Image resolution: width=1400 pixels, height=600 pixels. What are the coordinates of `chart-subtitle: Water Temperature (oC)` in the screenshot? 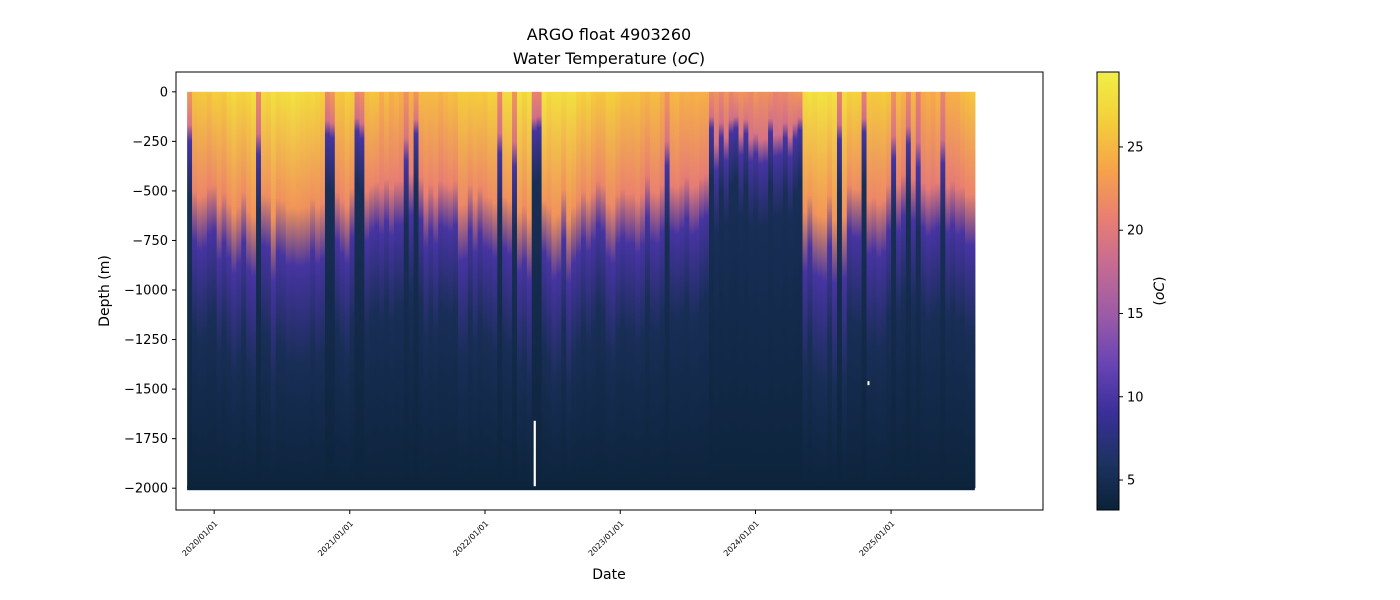 It's located at (609, 58).